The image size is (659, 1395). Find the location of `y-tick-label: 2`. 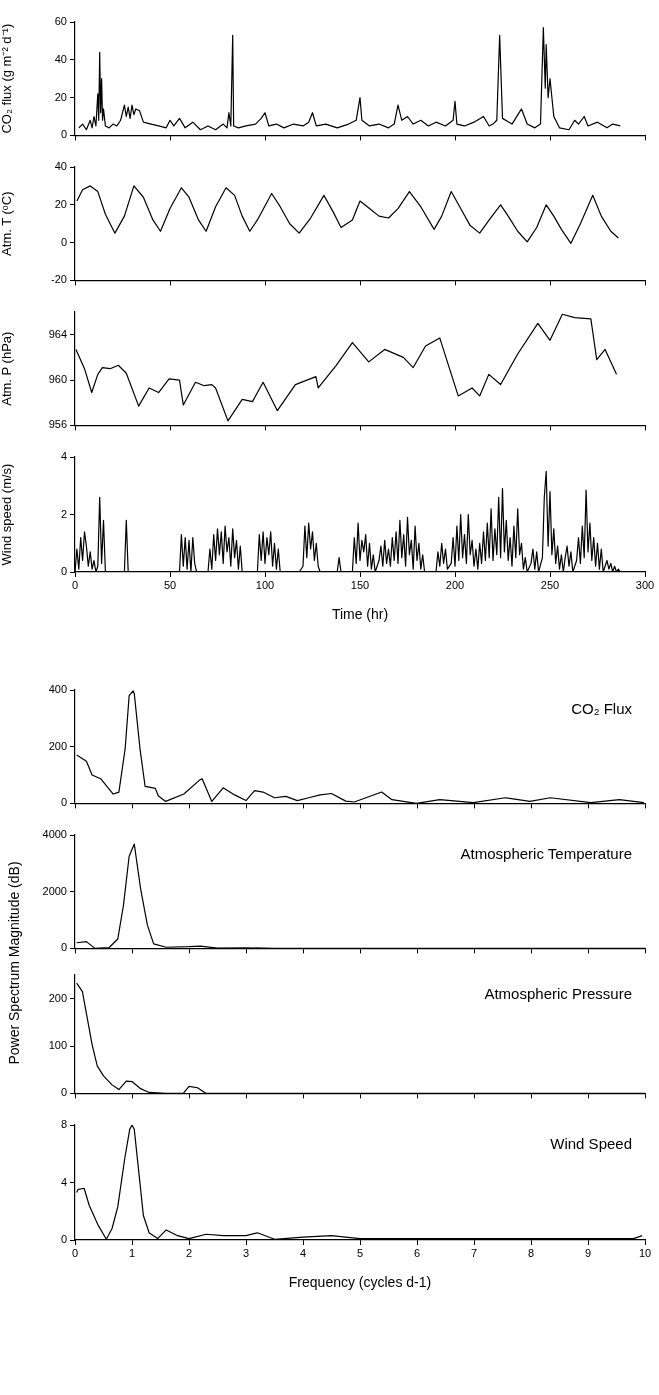

y-tick-label: 2 is located at coordinates (63, 513).